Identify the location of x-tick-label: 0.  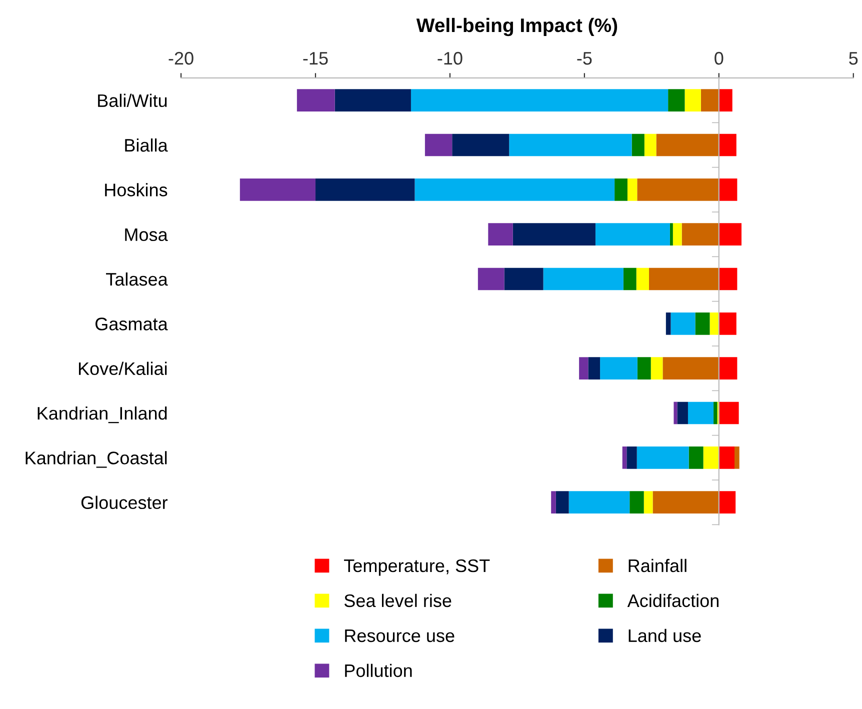
(719, 58).